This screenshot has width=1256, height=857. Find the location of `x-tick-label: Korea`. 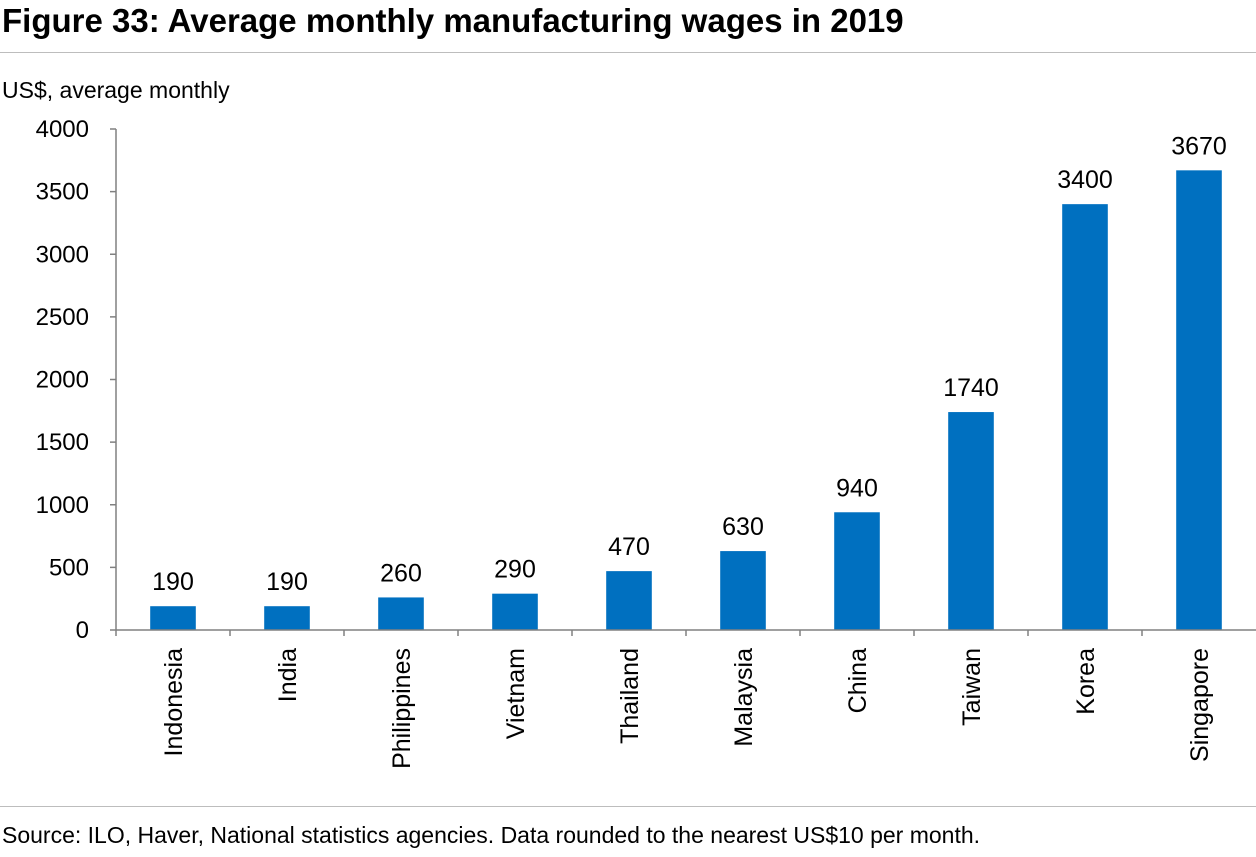

x-tick-label: Korea is located at coordinates (1086, 681).